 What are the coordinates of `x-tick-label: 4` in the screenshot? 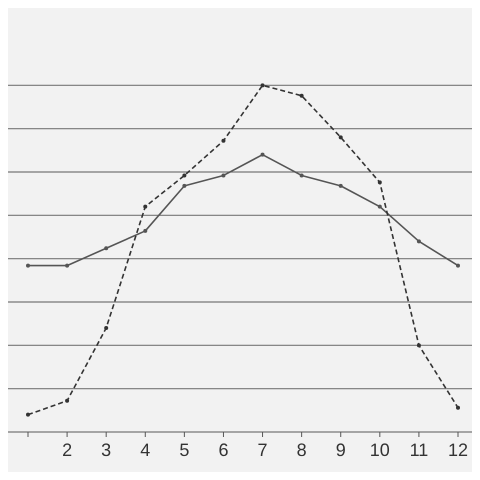 It's located at (145, 450).